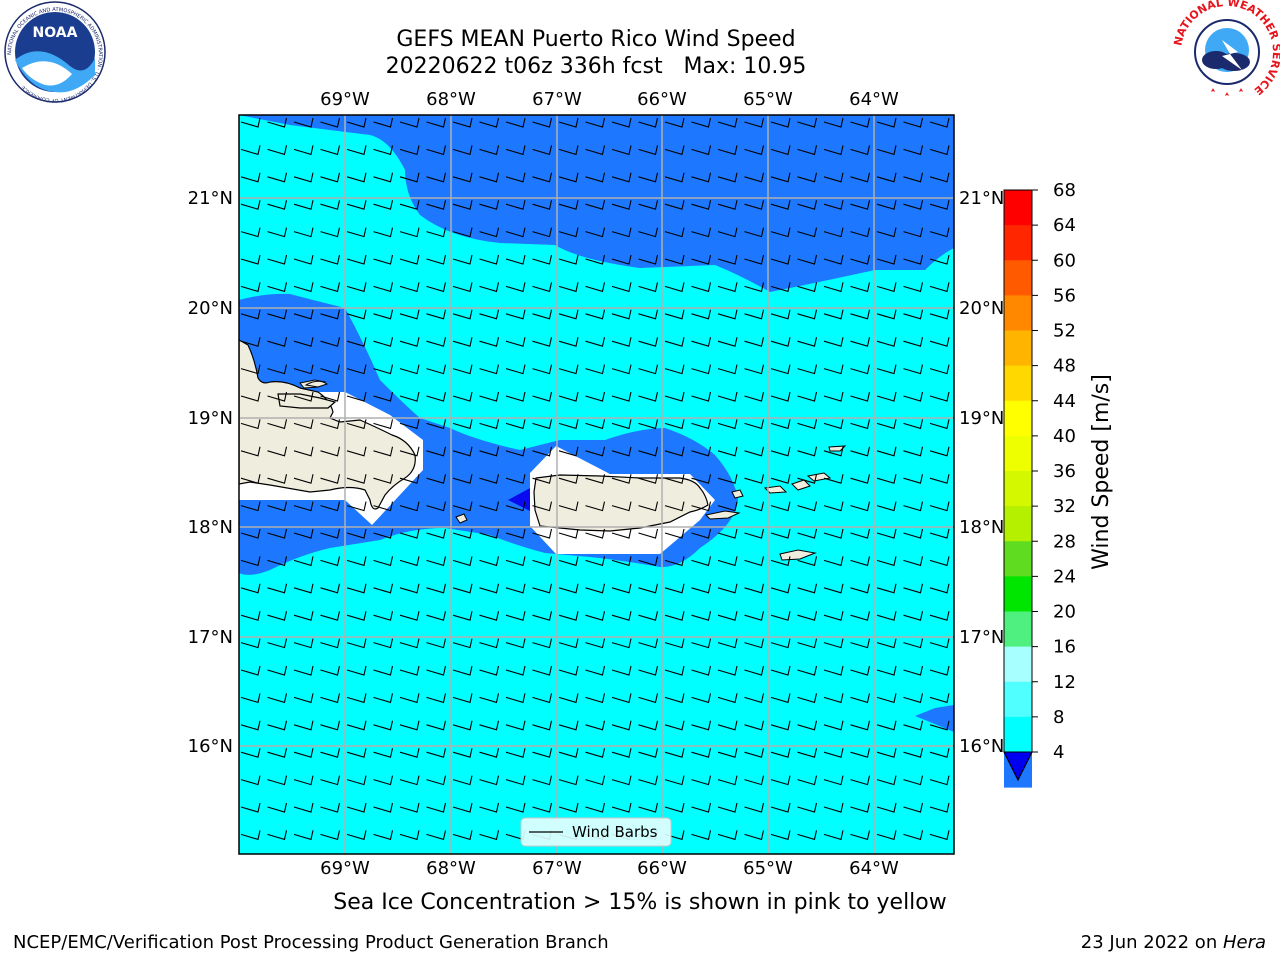  What do you see at coordinates (1064, 295) in the screenshot?
I see `colorbar-tick-label: 56` at bounding box center [1064, 295].